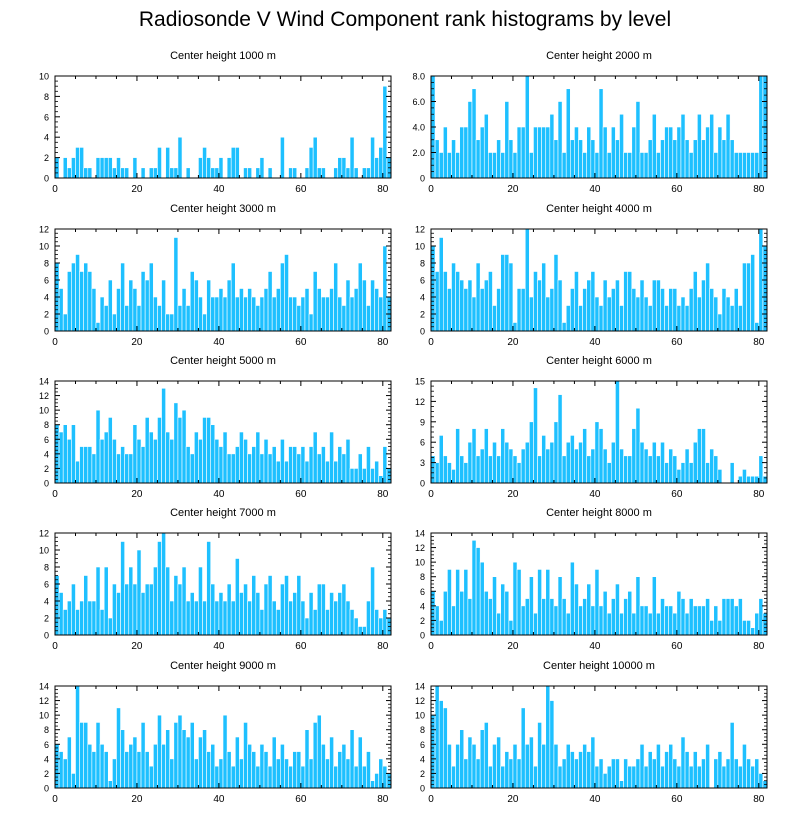 This screenshot has width=810, height=824. I want to click on panel-title: Center height 4000 m, so click(599, 209).